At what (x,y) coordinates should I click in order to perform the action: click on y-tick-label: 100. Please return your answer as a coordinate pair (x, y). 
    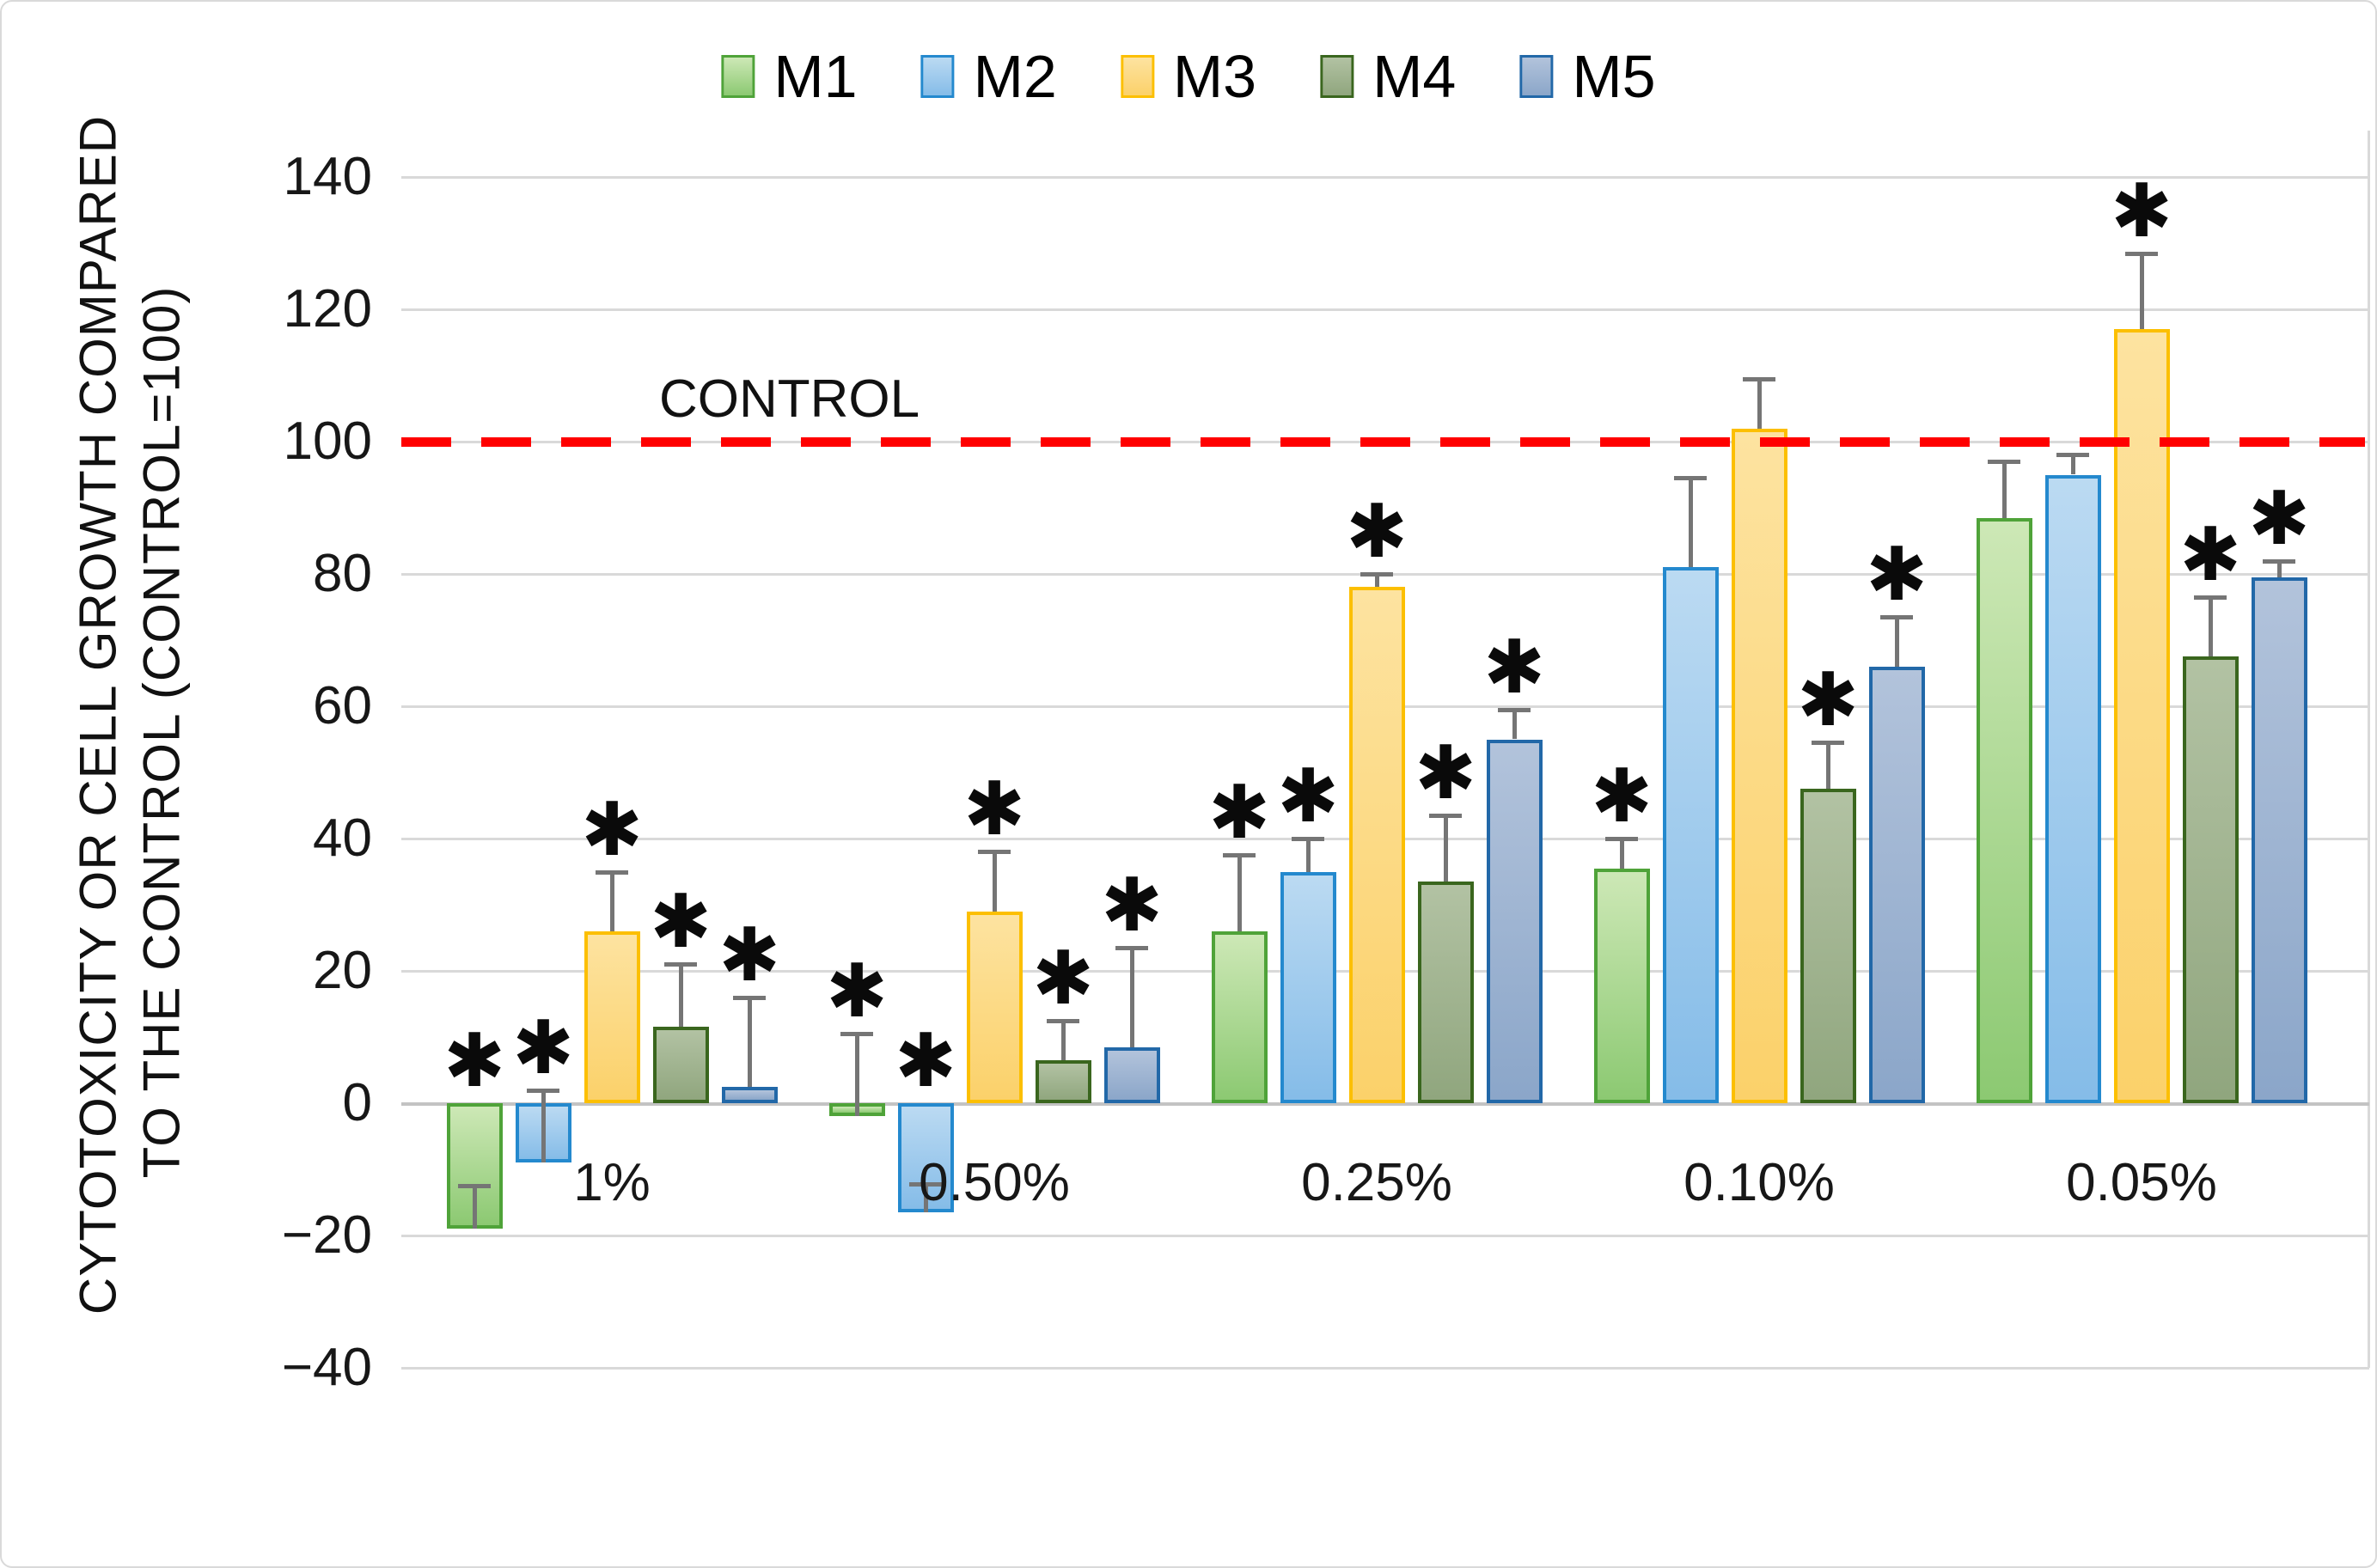
    Looking at the image, I should click on (327, 442).